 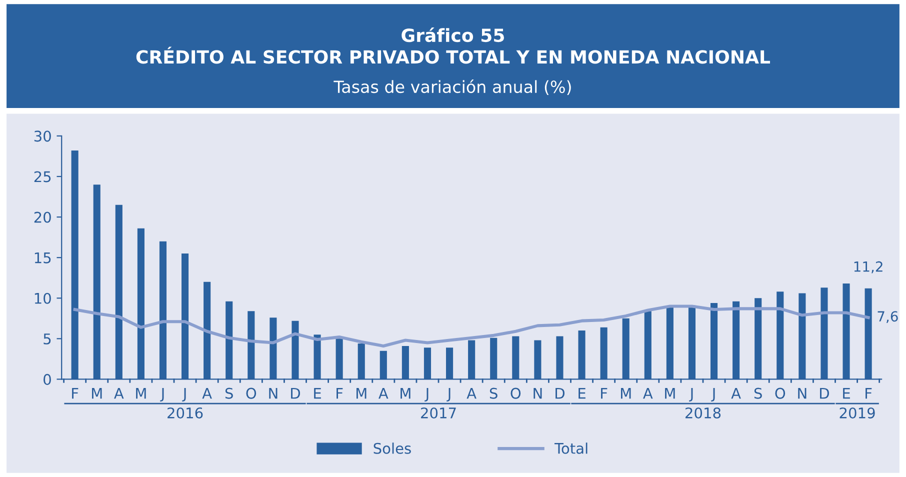 What do you see at coordinates (857, 412) in the screenshot?
I see `text: 2019` at bounding box center [857, 412].